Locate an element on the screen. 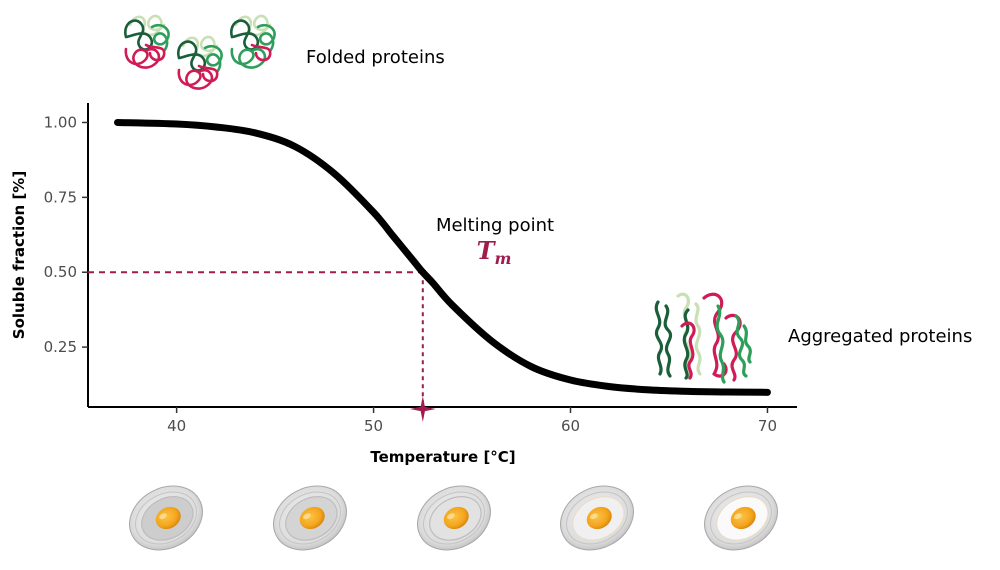 This screenshot has width=1000, height=570. aggregated-proteins-label: Aggregated proteins is located at coordinates (880, 336).